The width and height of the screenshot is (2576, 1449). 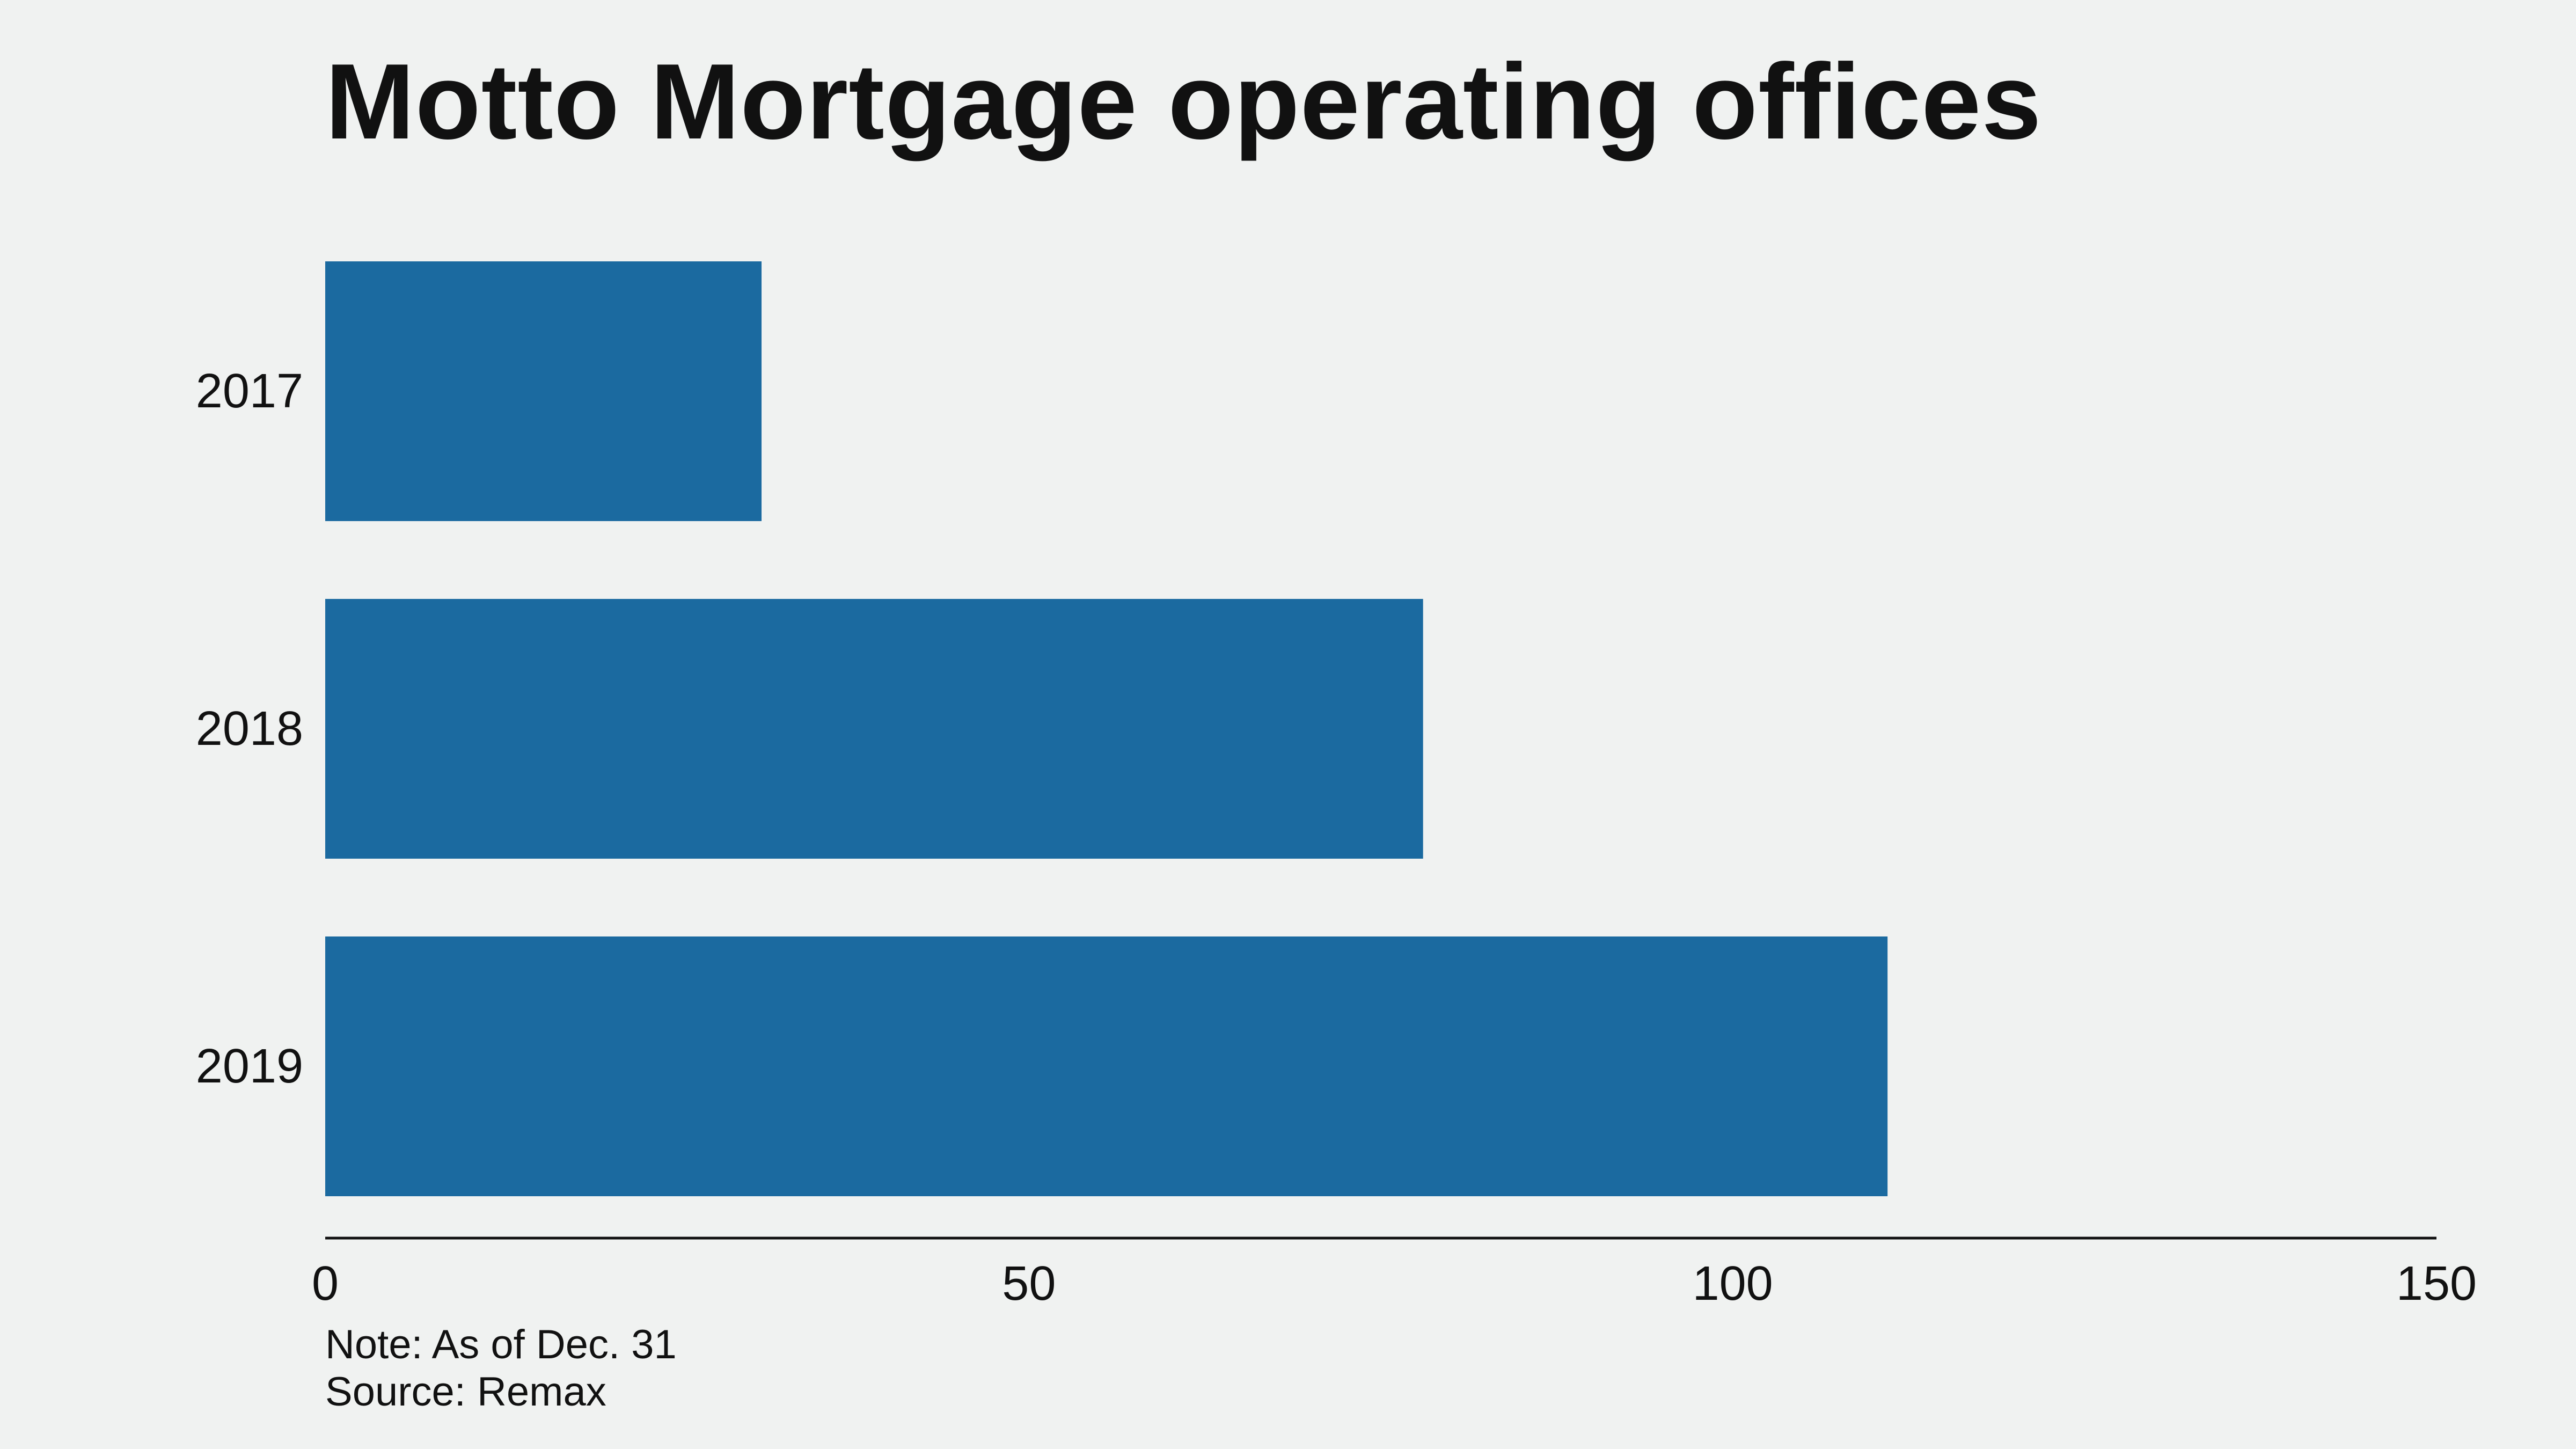 What do you see at coordinates (543, 391) in the screenshot?
I see `bar-2017` at bounding box center [543, 391].